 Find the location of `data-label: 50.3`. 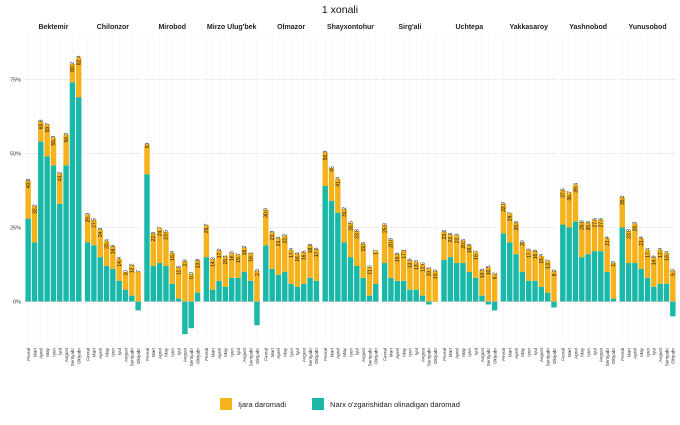

data-label: 50.3 is located at coordinates (326, 155).